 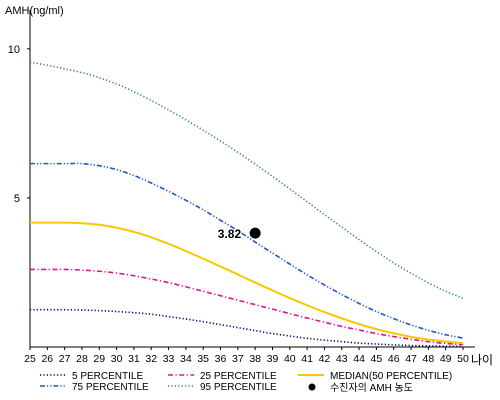 I want to click on x-tick-label: 32, so click(x=151, y=359).